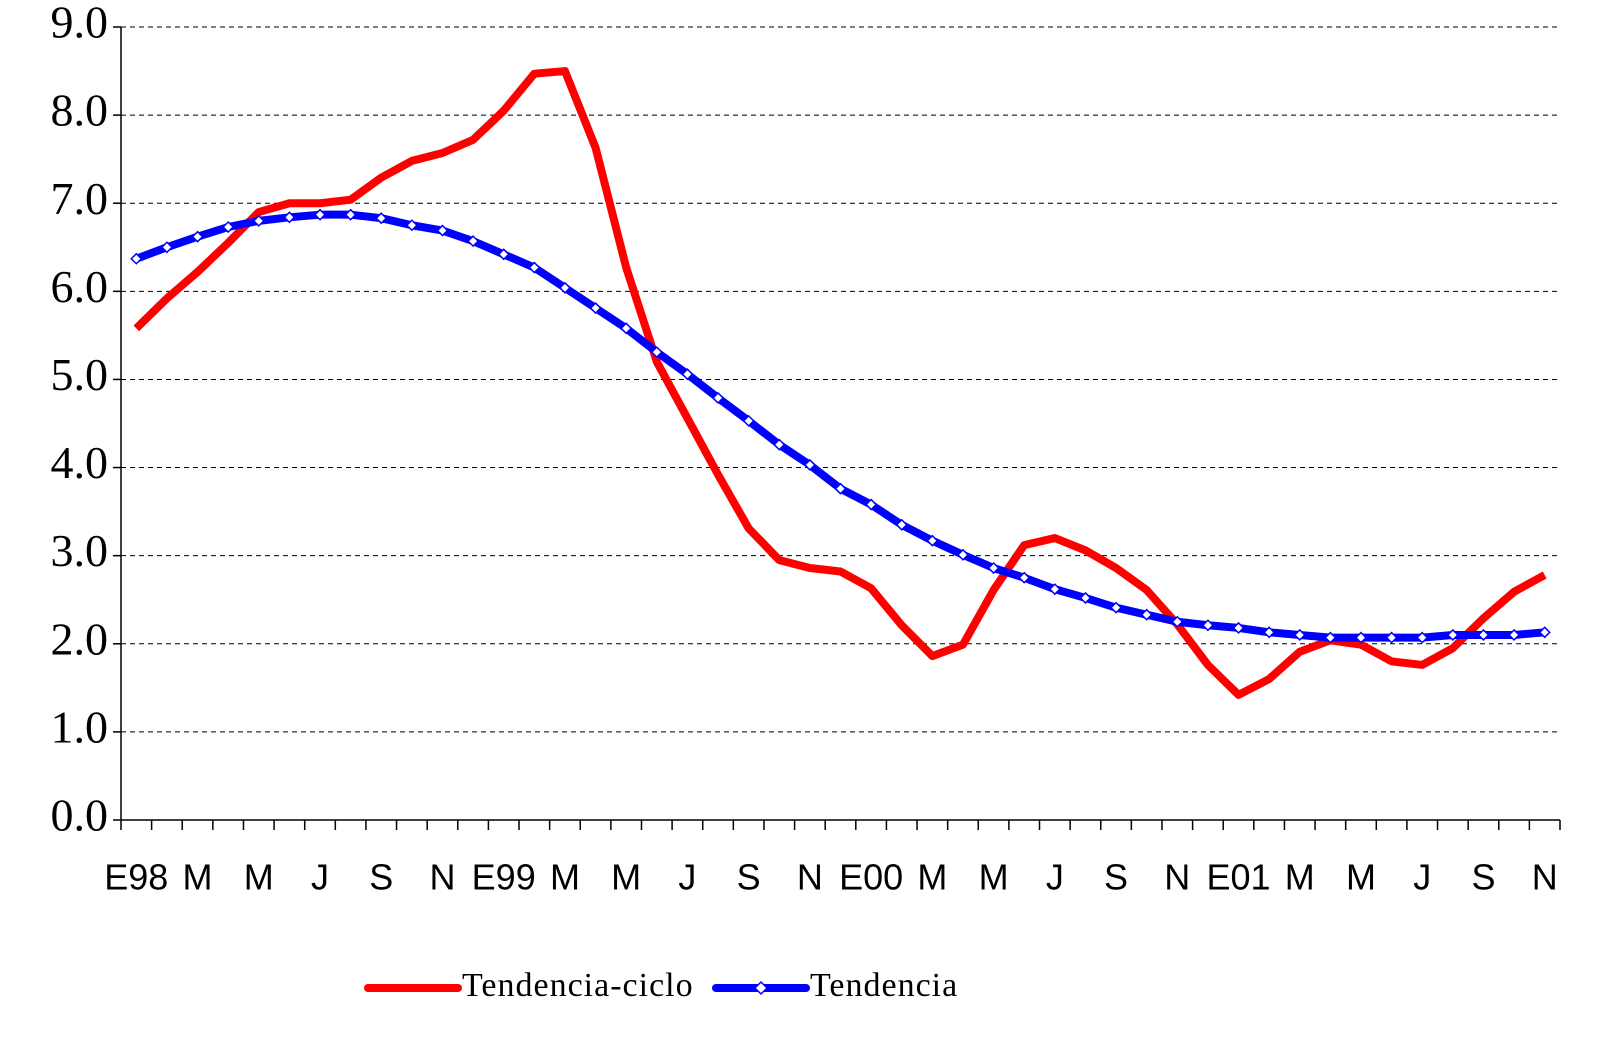 This screenshot has height=1038, width=1618. I want to click on y-tick-label: 6.0, so click(80, 286).